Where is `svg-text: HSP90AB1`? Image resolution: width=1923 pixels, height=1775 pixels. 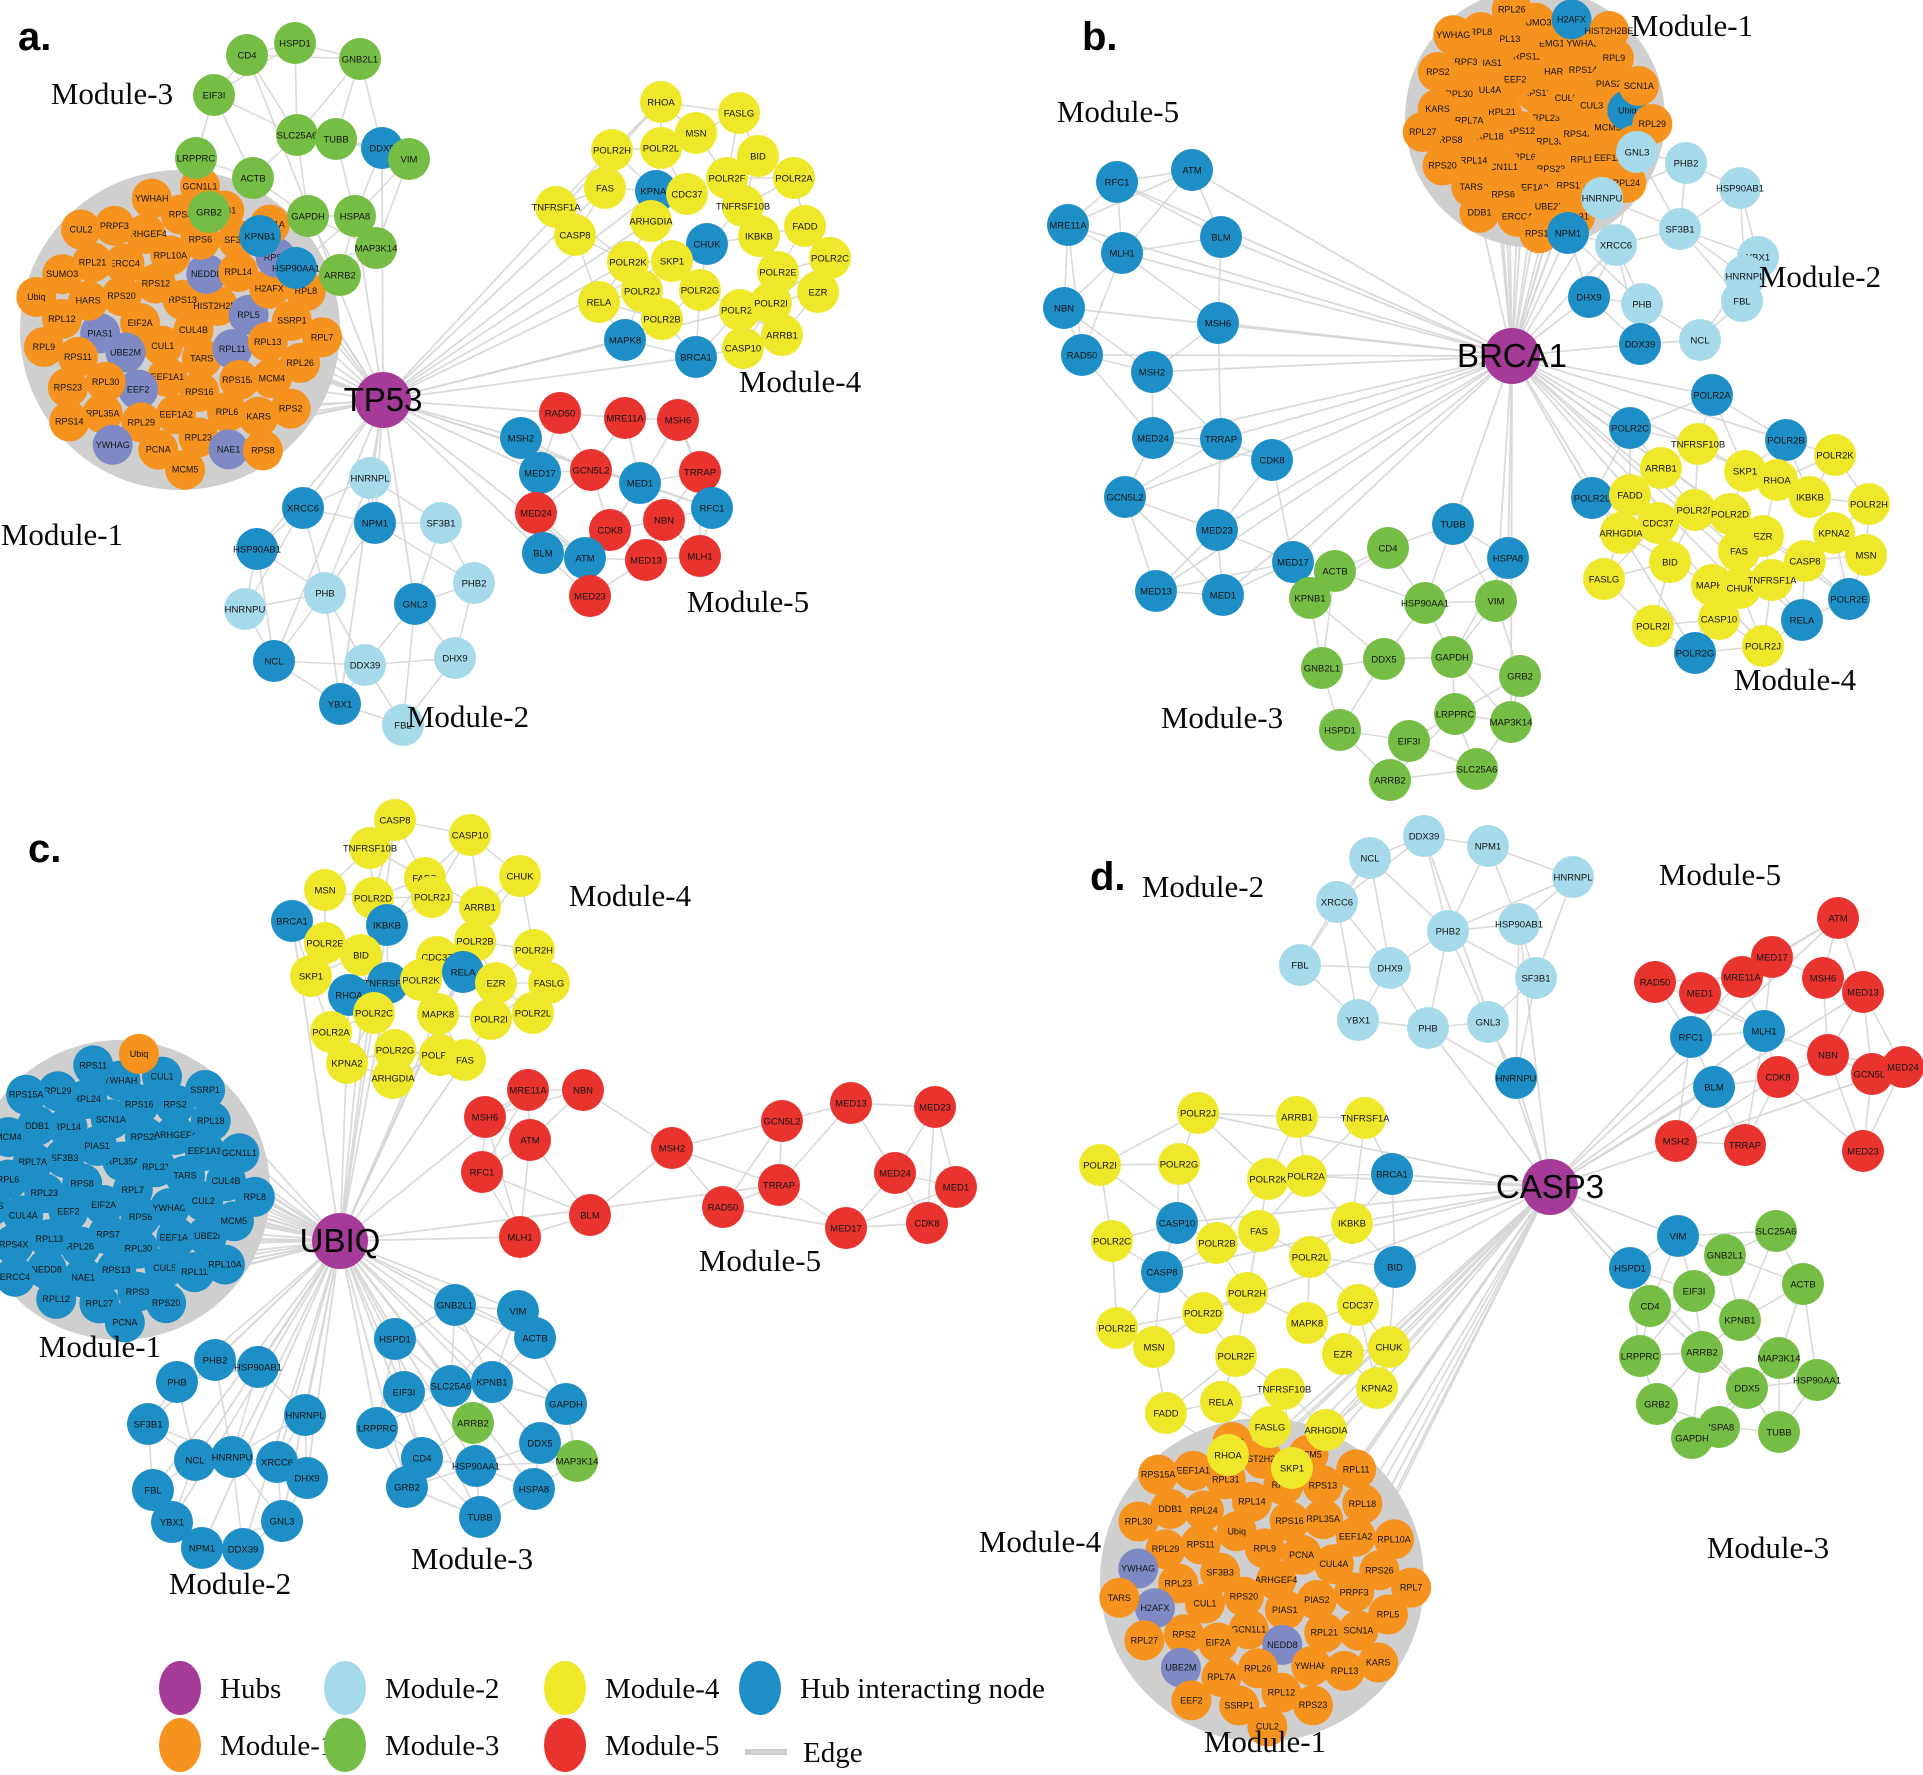 svg-text: HSP90AB1 is located at coordinates (1740, 189).